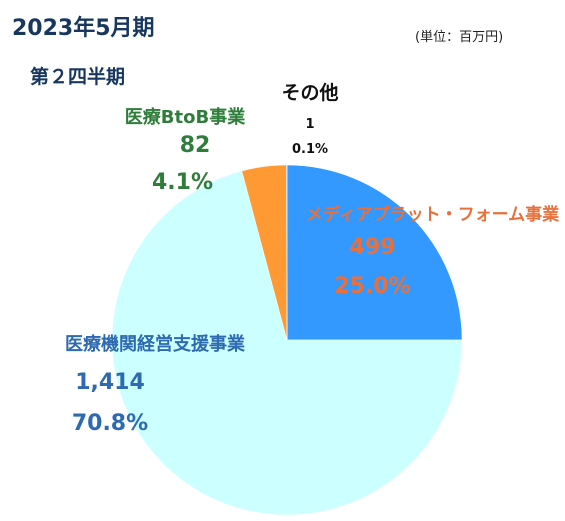 The image size is (565, 521). Describe the element at coordinates (83, 28) in the screenshot. I see `chart-title: 2023年5月期` at that location.